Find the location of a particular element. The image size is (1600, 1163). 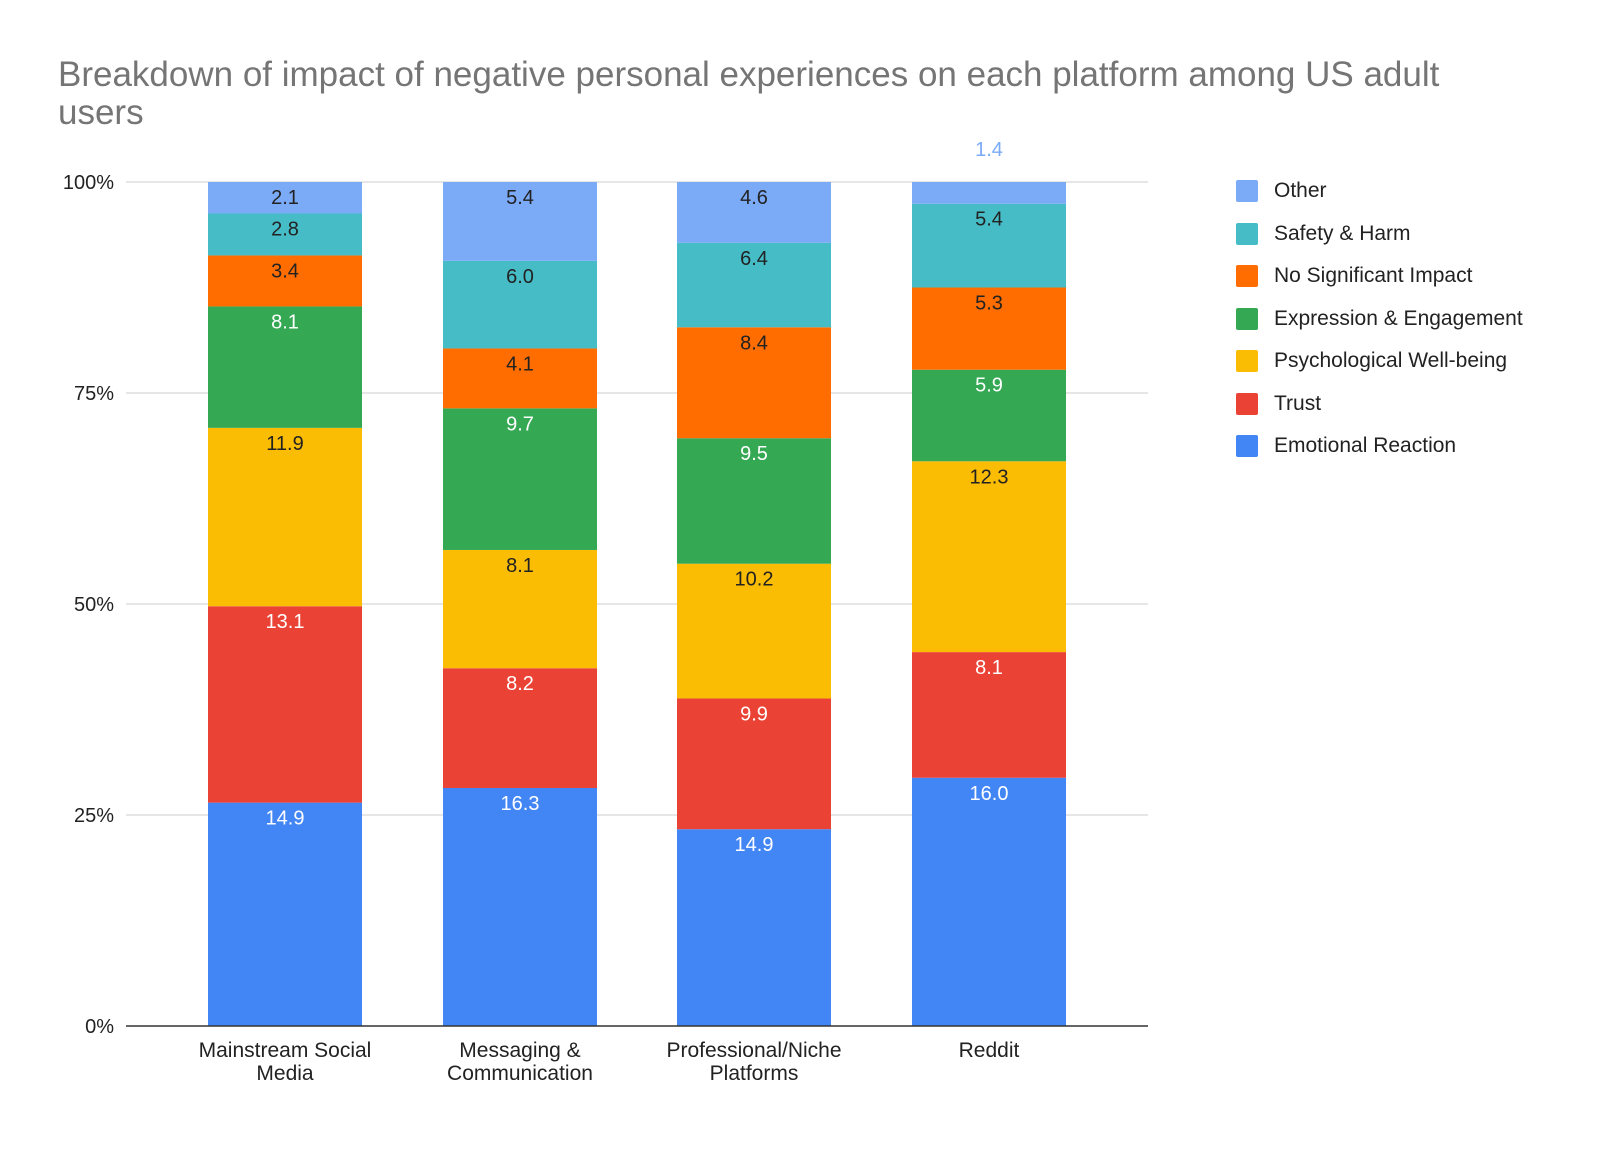

data-label: 4.1 is located at coordinates (520, 364).